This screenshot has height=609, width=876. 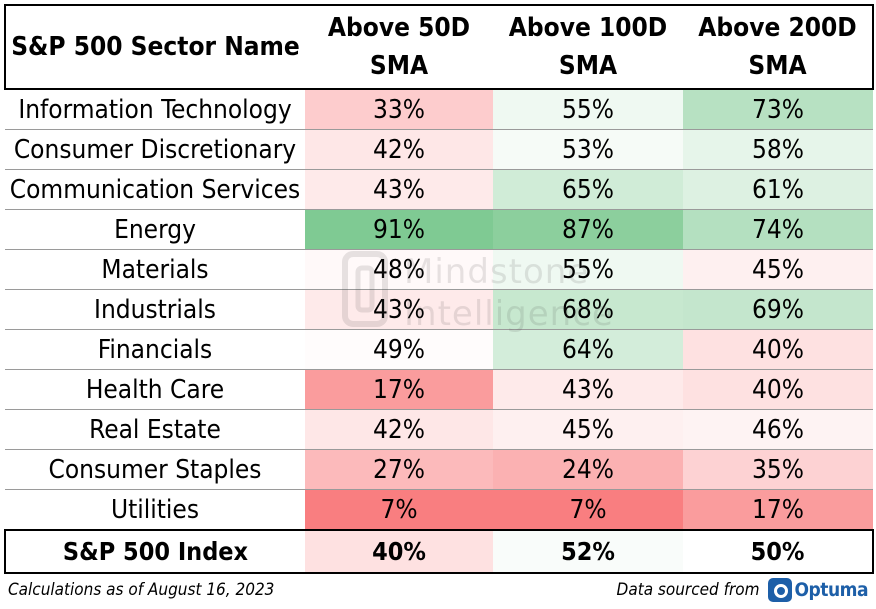 What do you see at coordinates (155, 509) in the screenshot?
I see `sector-name-cell: Utilities` at bounding box center [155, 509].